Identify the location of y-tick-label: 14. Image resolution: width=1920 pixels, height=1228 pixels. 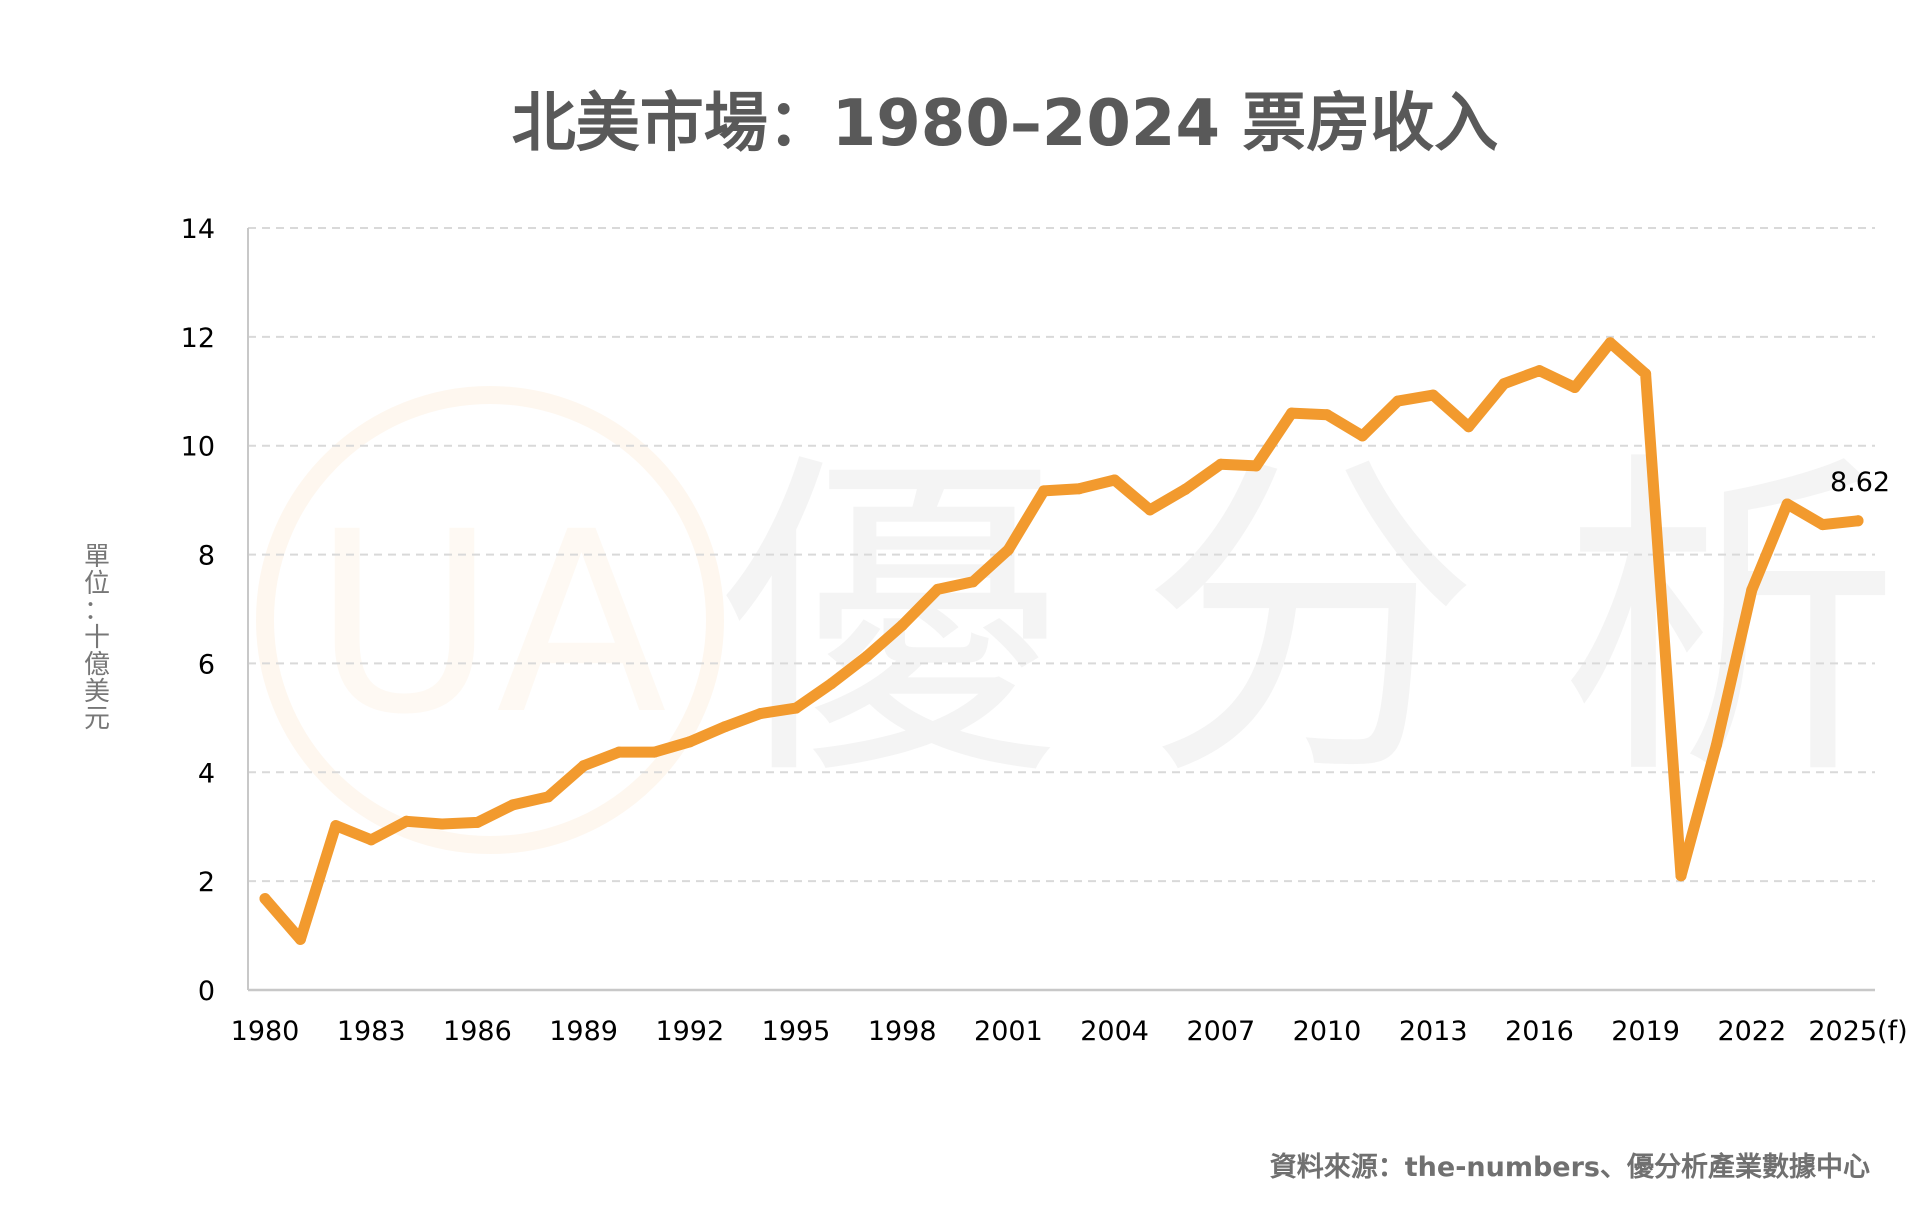
(198, 229).